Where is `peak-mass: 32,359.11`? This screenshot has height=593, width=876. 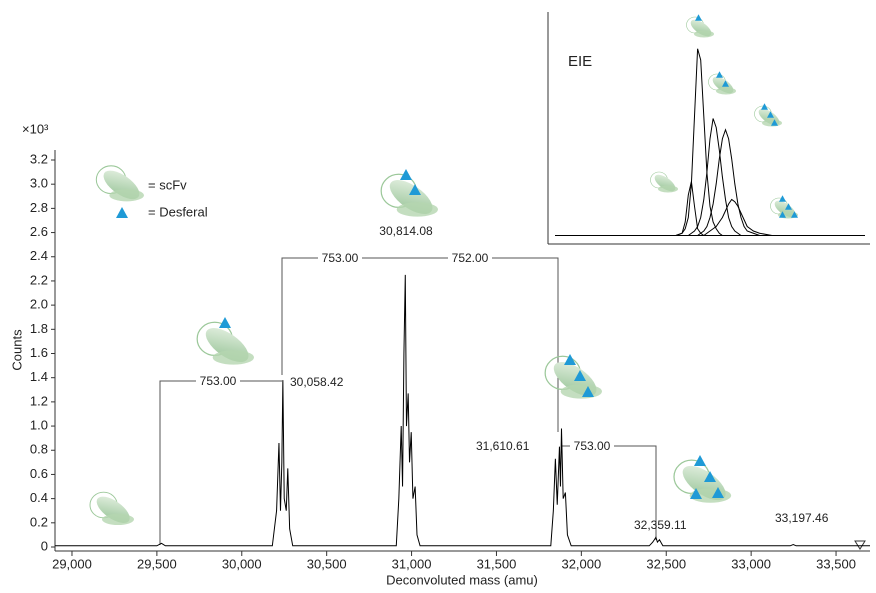 peak-mass: 32,359.11 is located at coordinates (660, 525).